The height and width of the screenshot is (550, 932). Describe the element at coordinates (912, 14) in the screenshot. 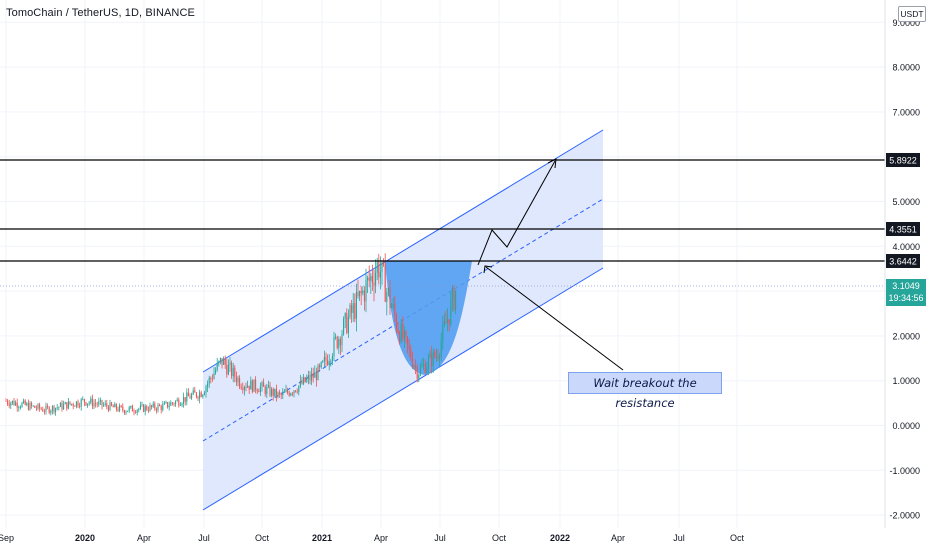

I see `currency-badge: USDT` at that location.